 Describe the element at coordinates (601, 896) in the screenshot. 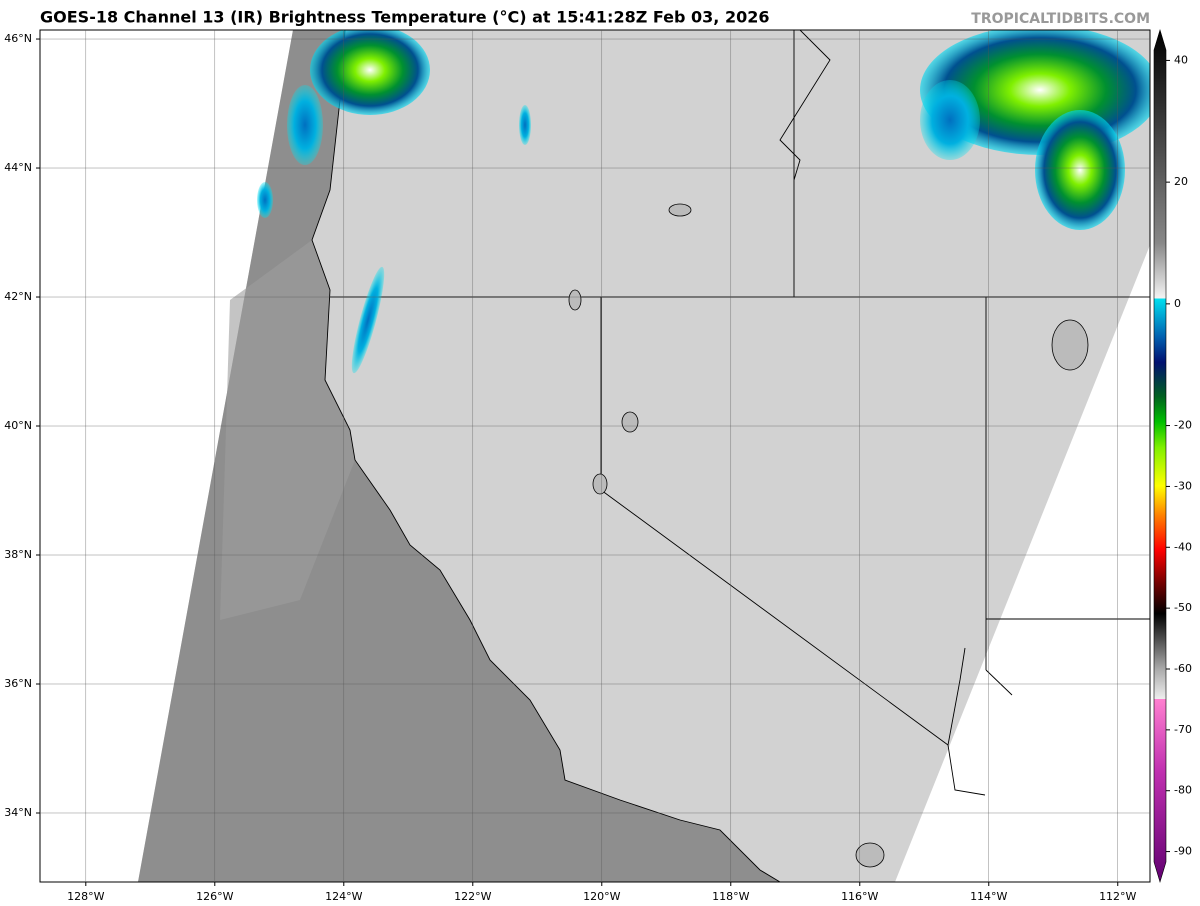

I see `lon-label: 120°W` at that location.